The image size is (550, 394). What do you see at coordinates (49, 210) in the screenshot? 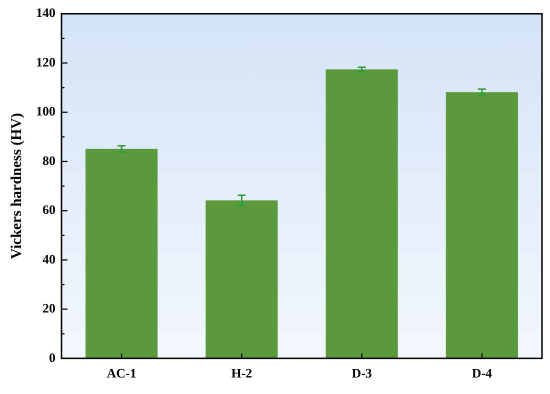
I see `y-tick-label: 60` at bounding box center [49, 210].